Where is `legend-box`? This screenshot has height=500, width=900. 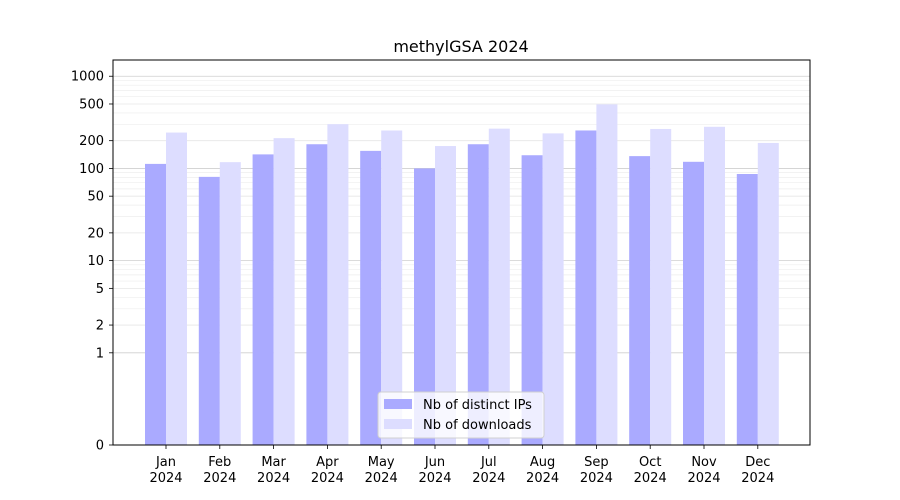 legend-box is located at coordinates (461, 415).